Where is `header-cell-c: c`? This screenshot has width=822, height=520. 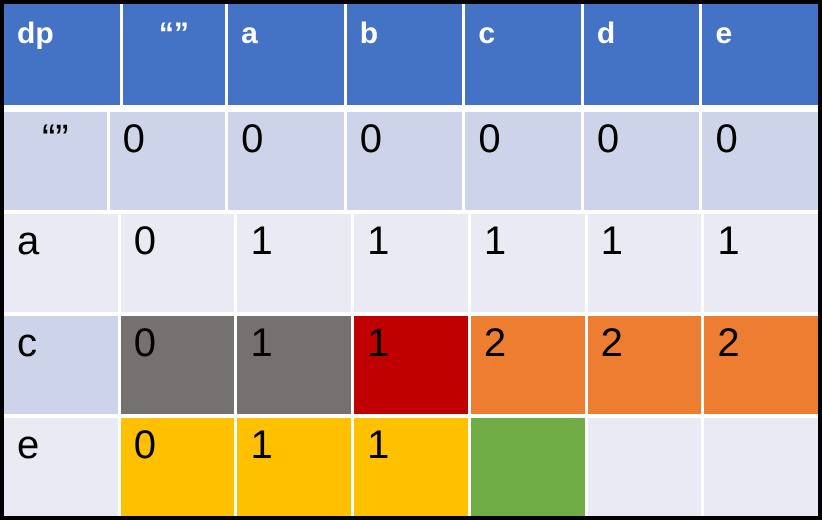
header-cell-c: c is located at coordinates (523, 54).